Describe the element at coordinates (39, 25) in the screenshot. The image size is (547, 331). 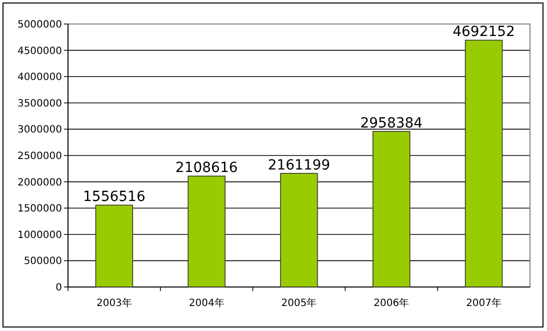
I see `y-tick-label: 5000000` at that location.